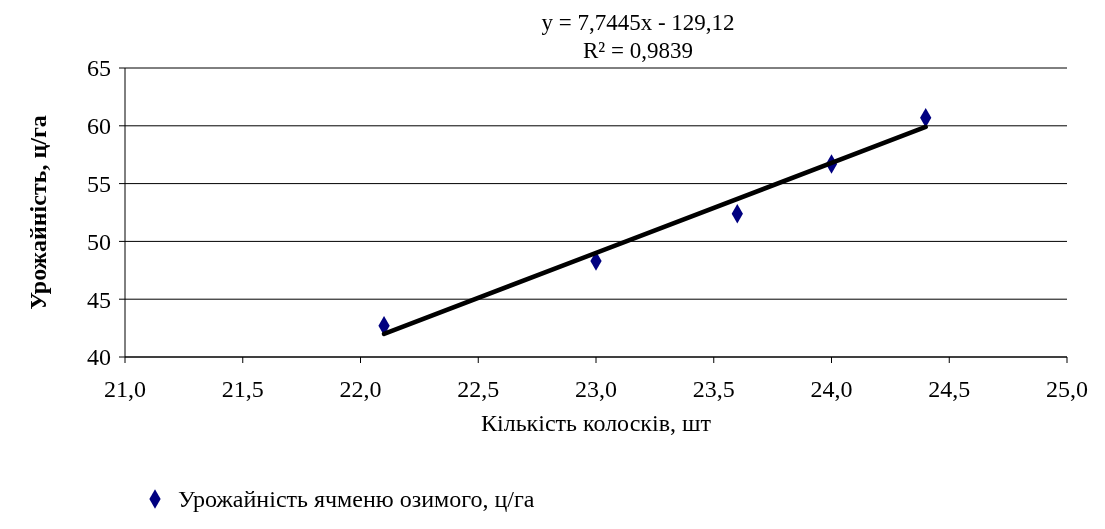 Image resolution: width=1105 pixels, height=529 pixels. What do you see at coordinates (831, 389) in the screenshot?
I see `x-tick-label: 24,0` at bounding box center [831, 389].